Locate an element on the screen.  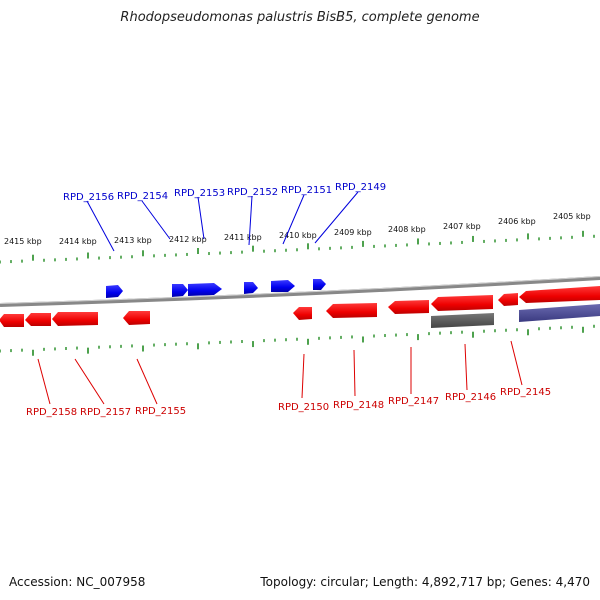
ruler-ticks-bottom is located at coordinates (297, 340).